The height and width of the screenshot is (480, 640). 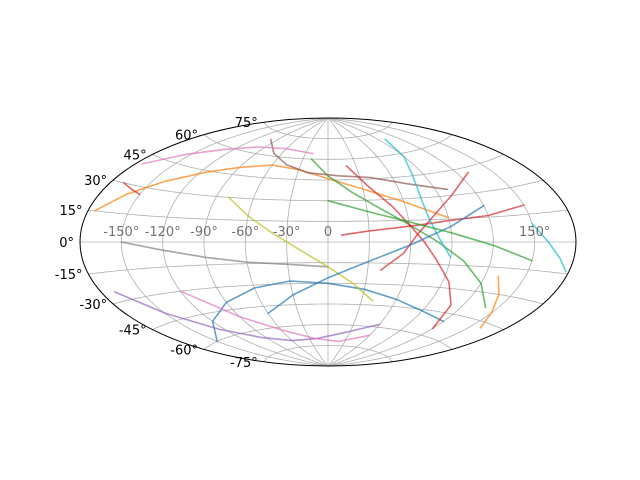 I want to click on longitude-tick-label: -90°, so click(x=204, y=232).